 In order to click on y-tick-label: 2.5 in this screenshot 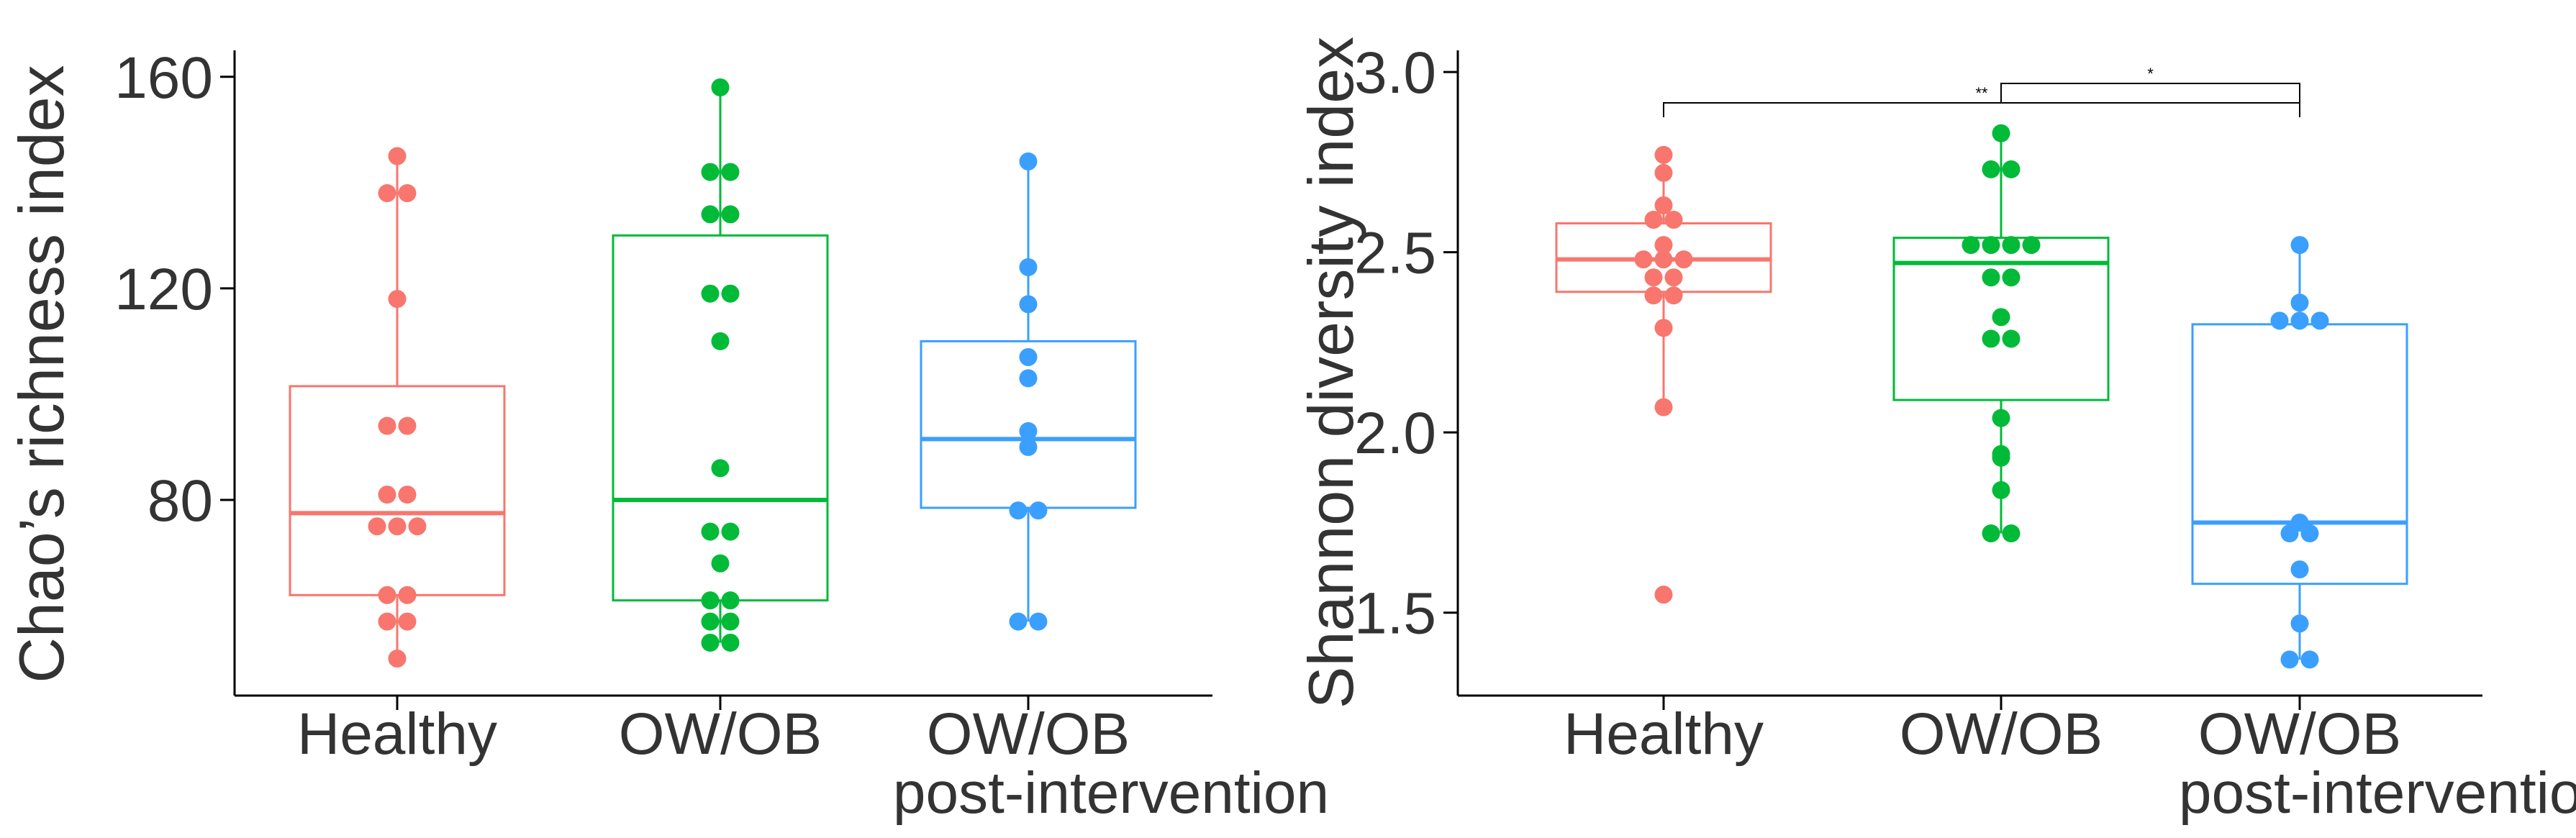, I will do `click(1395, 253)`.